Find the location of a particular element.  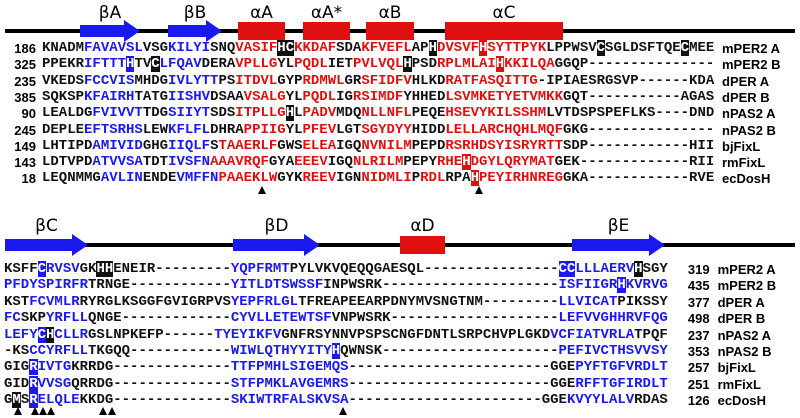

end-number: 126 is located at coordinates (698, 401).